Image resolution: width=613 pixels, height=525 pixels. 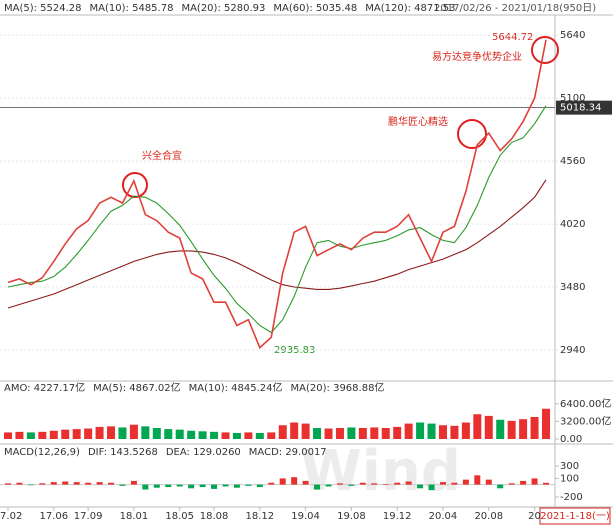 I want to click on legend-entry: DEA: 129.0260, so click(x=203, y=452).